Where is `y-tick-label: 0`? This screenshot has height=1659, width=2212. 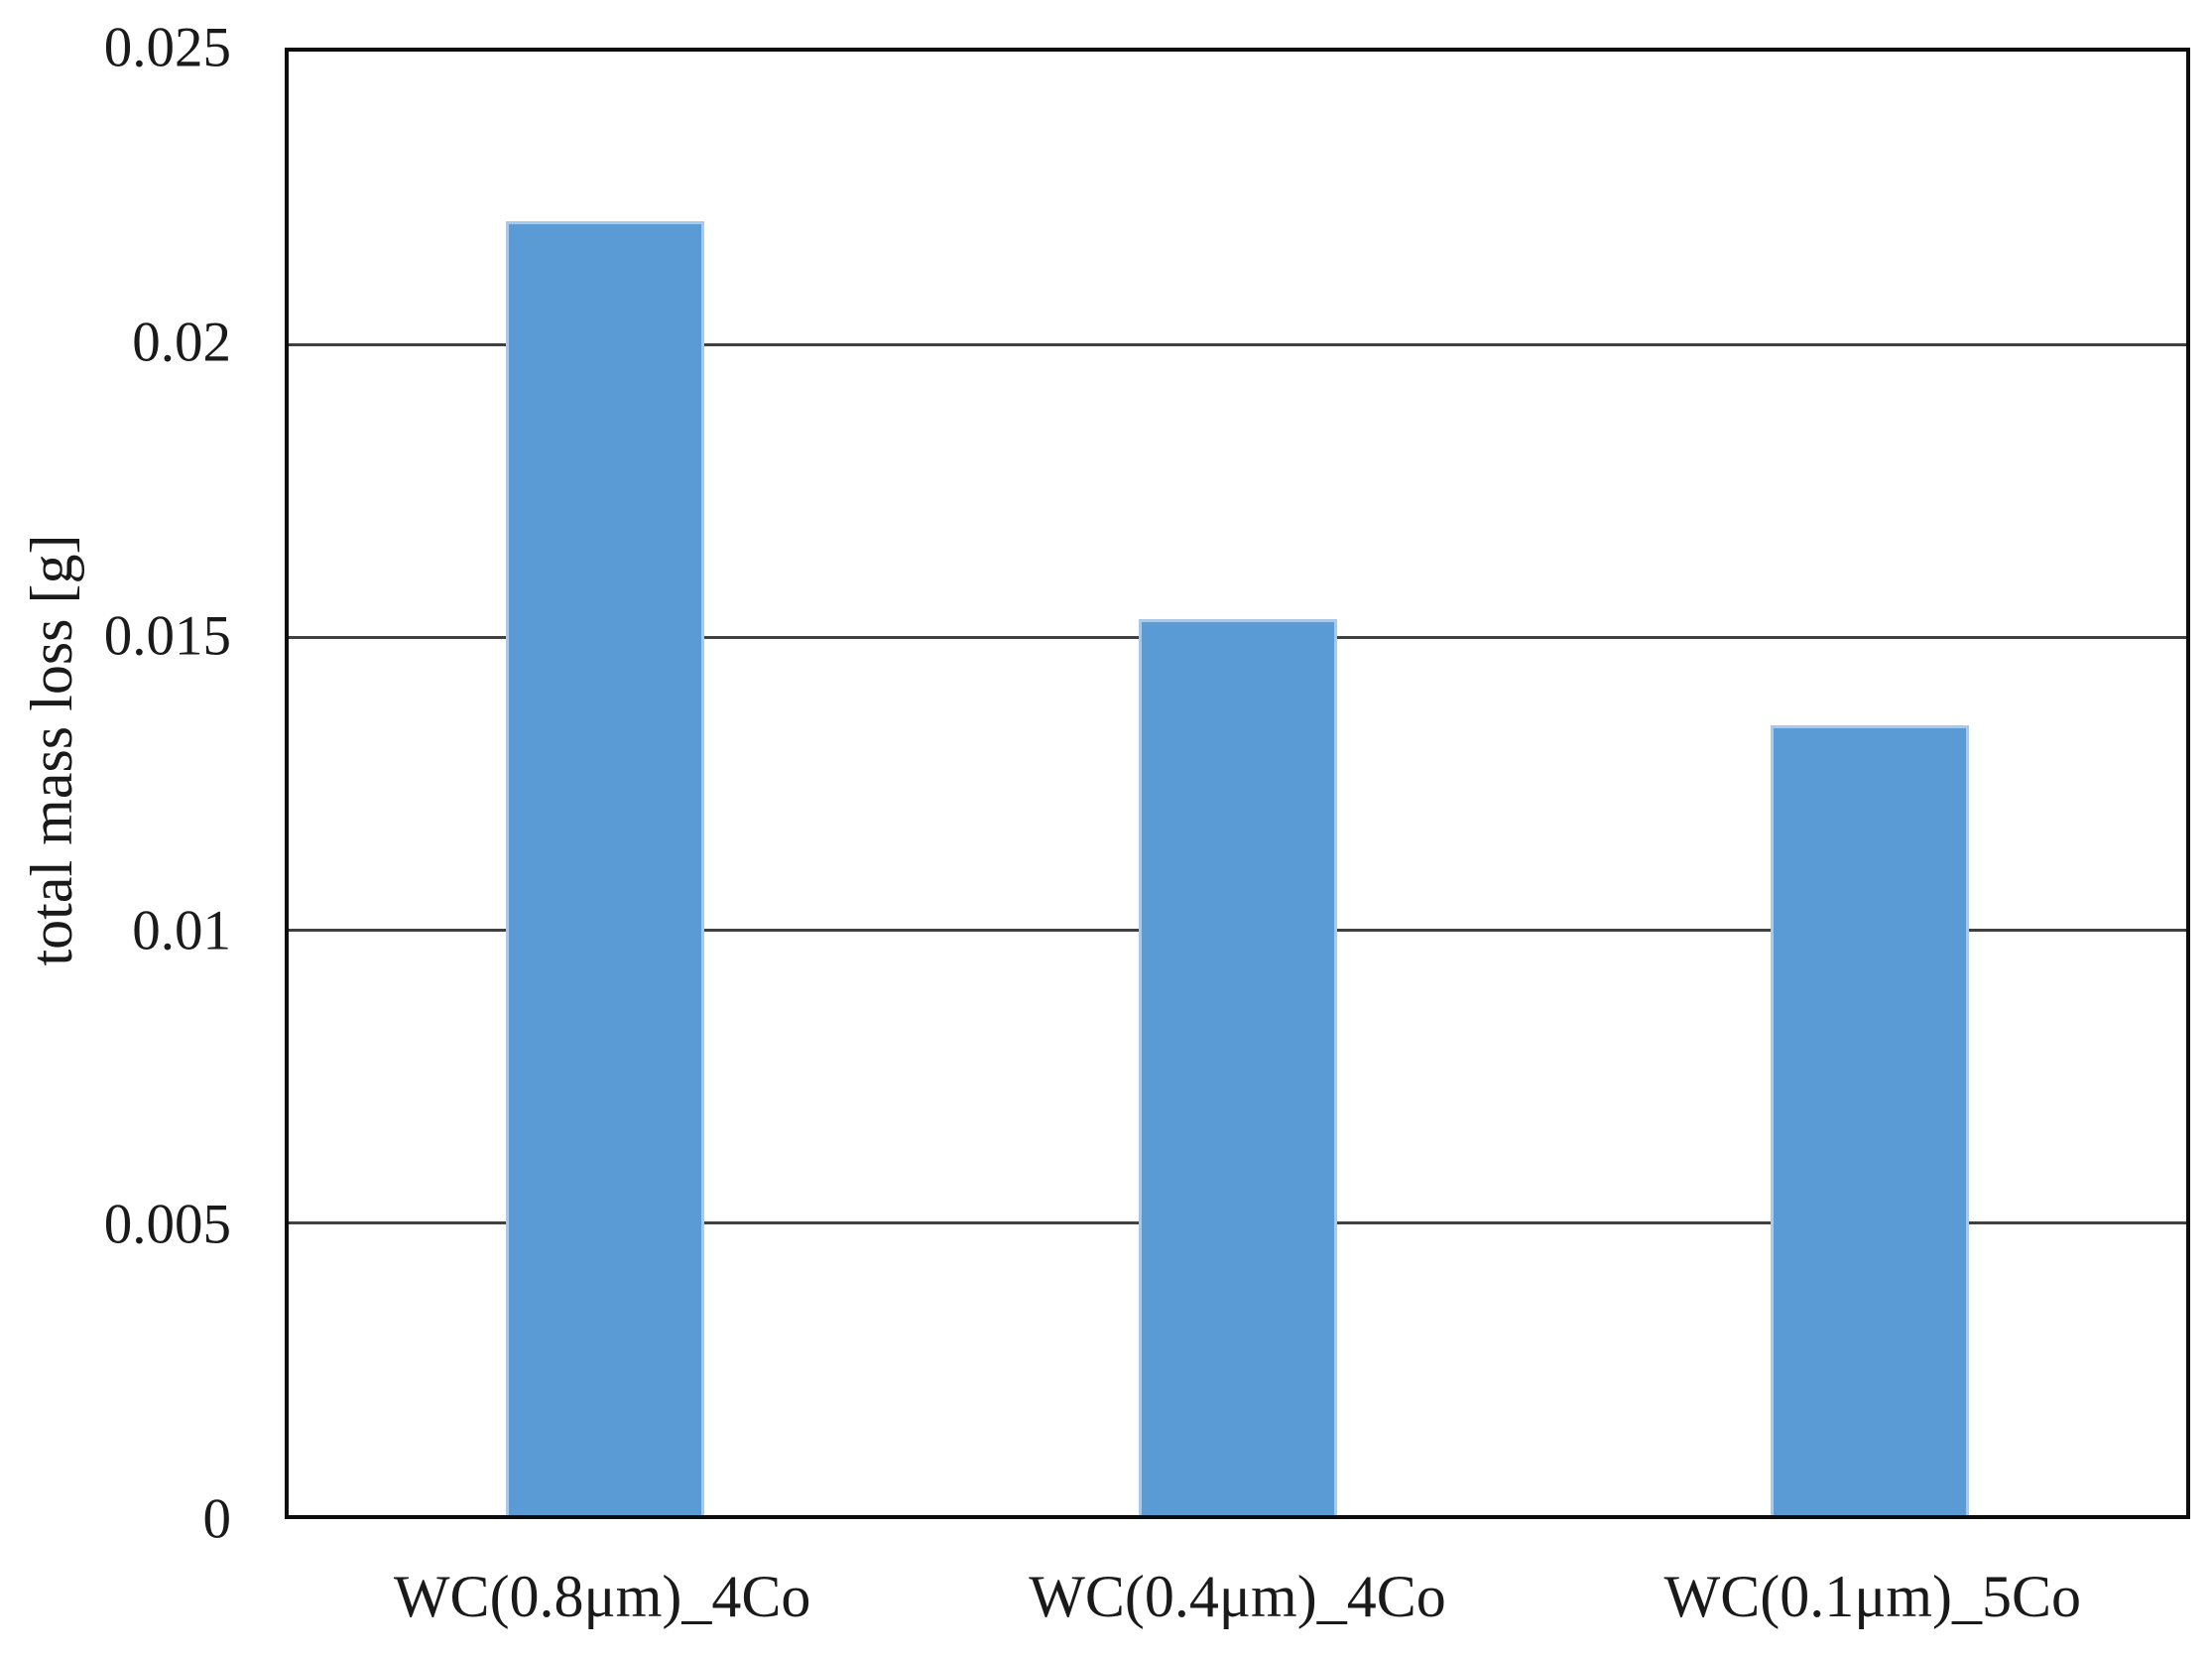
y-tick-label: 0 is located at coordinates (217, 1519).